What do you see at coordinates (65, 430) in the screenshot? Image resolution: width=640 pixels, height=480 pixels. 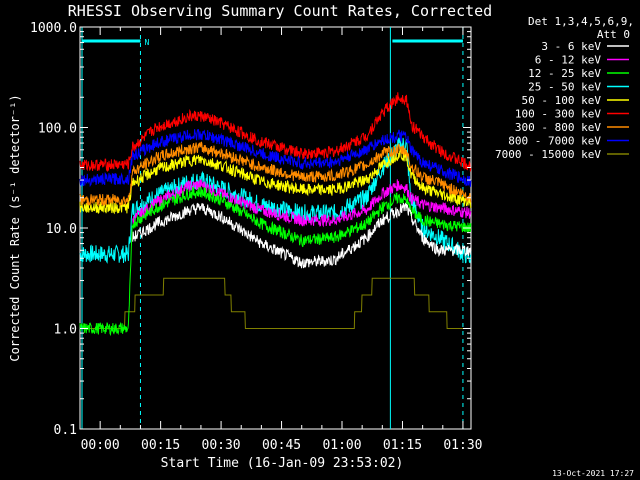 I see `y-tick-label: 0.1` at bounding box center [65, 430].